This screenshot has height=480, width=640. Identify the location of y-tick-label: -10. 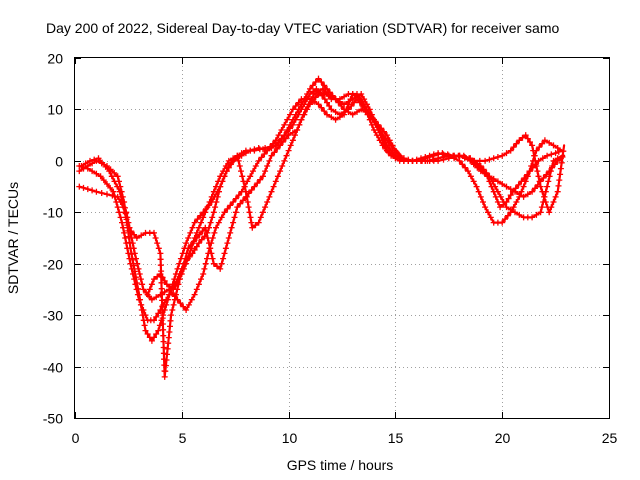
(53, 213).